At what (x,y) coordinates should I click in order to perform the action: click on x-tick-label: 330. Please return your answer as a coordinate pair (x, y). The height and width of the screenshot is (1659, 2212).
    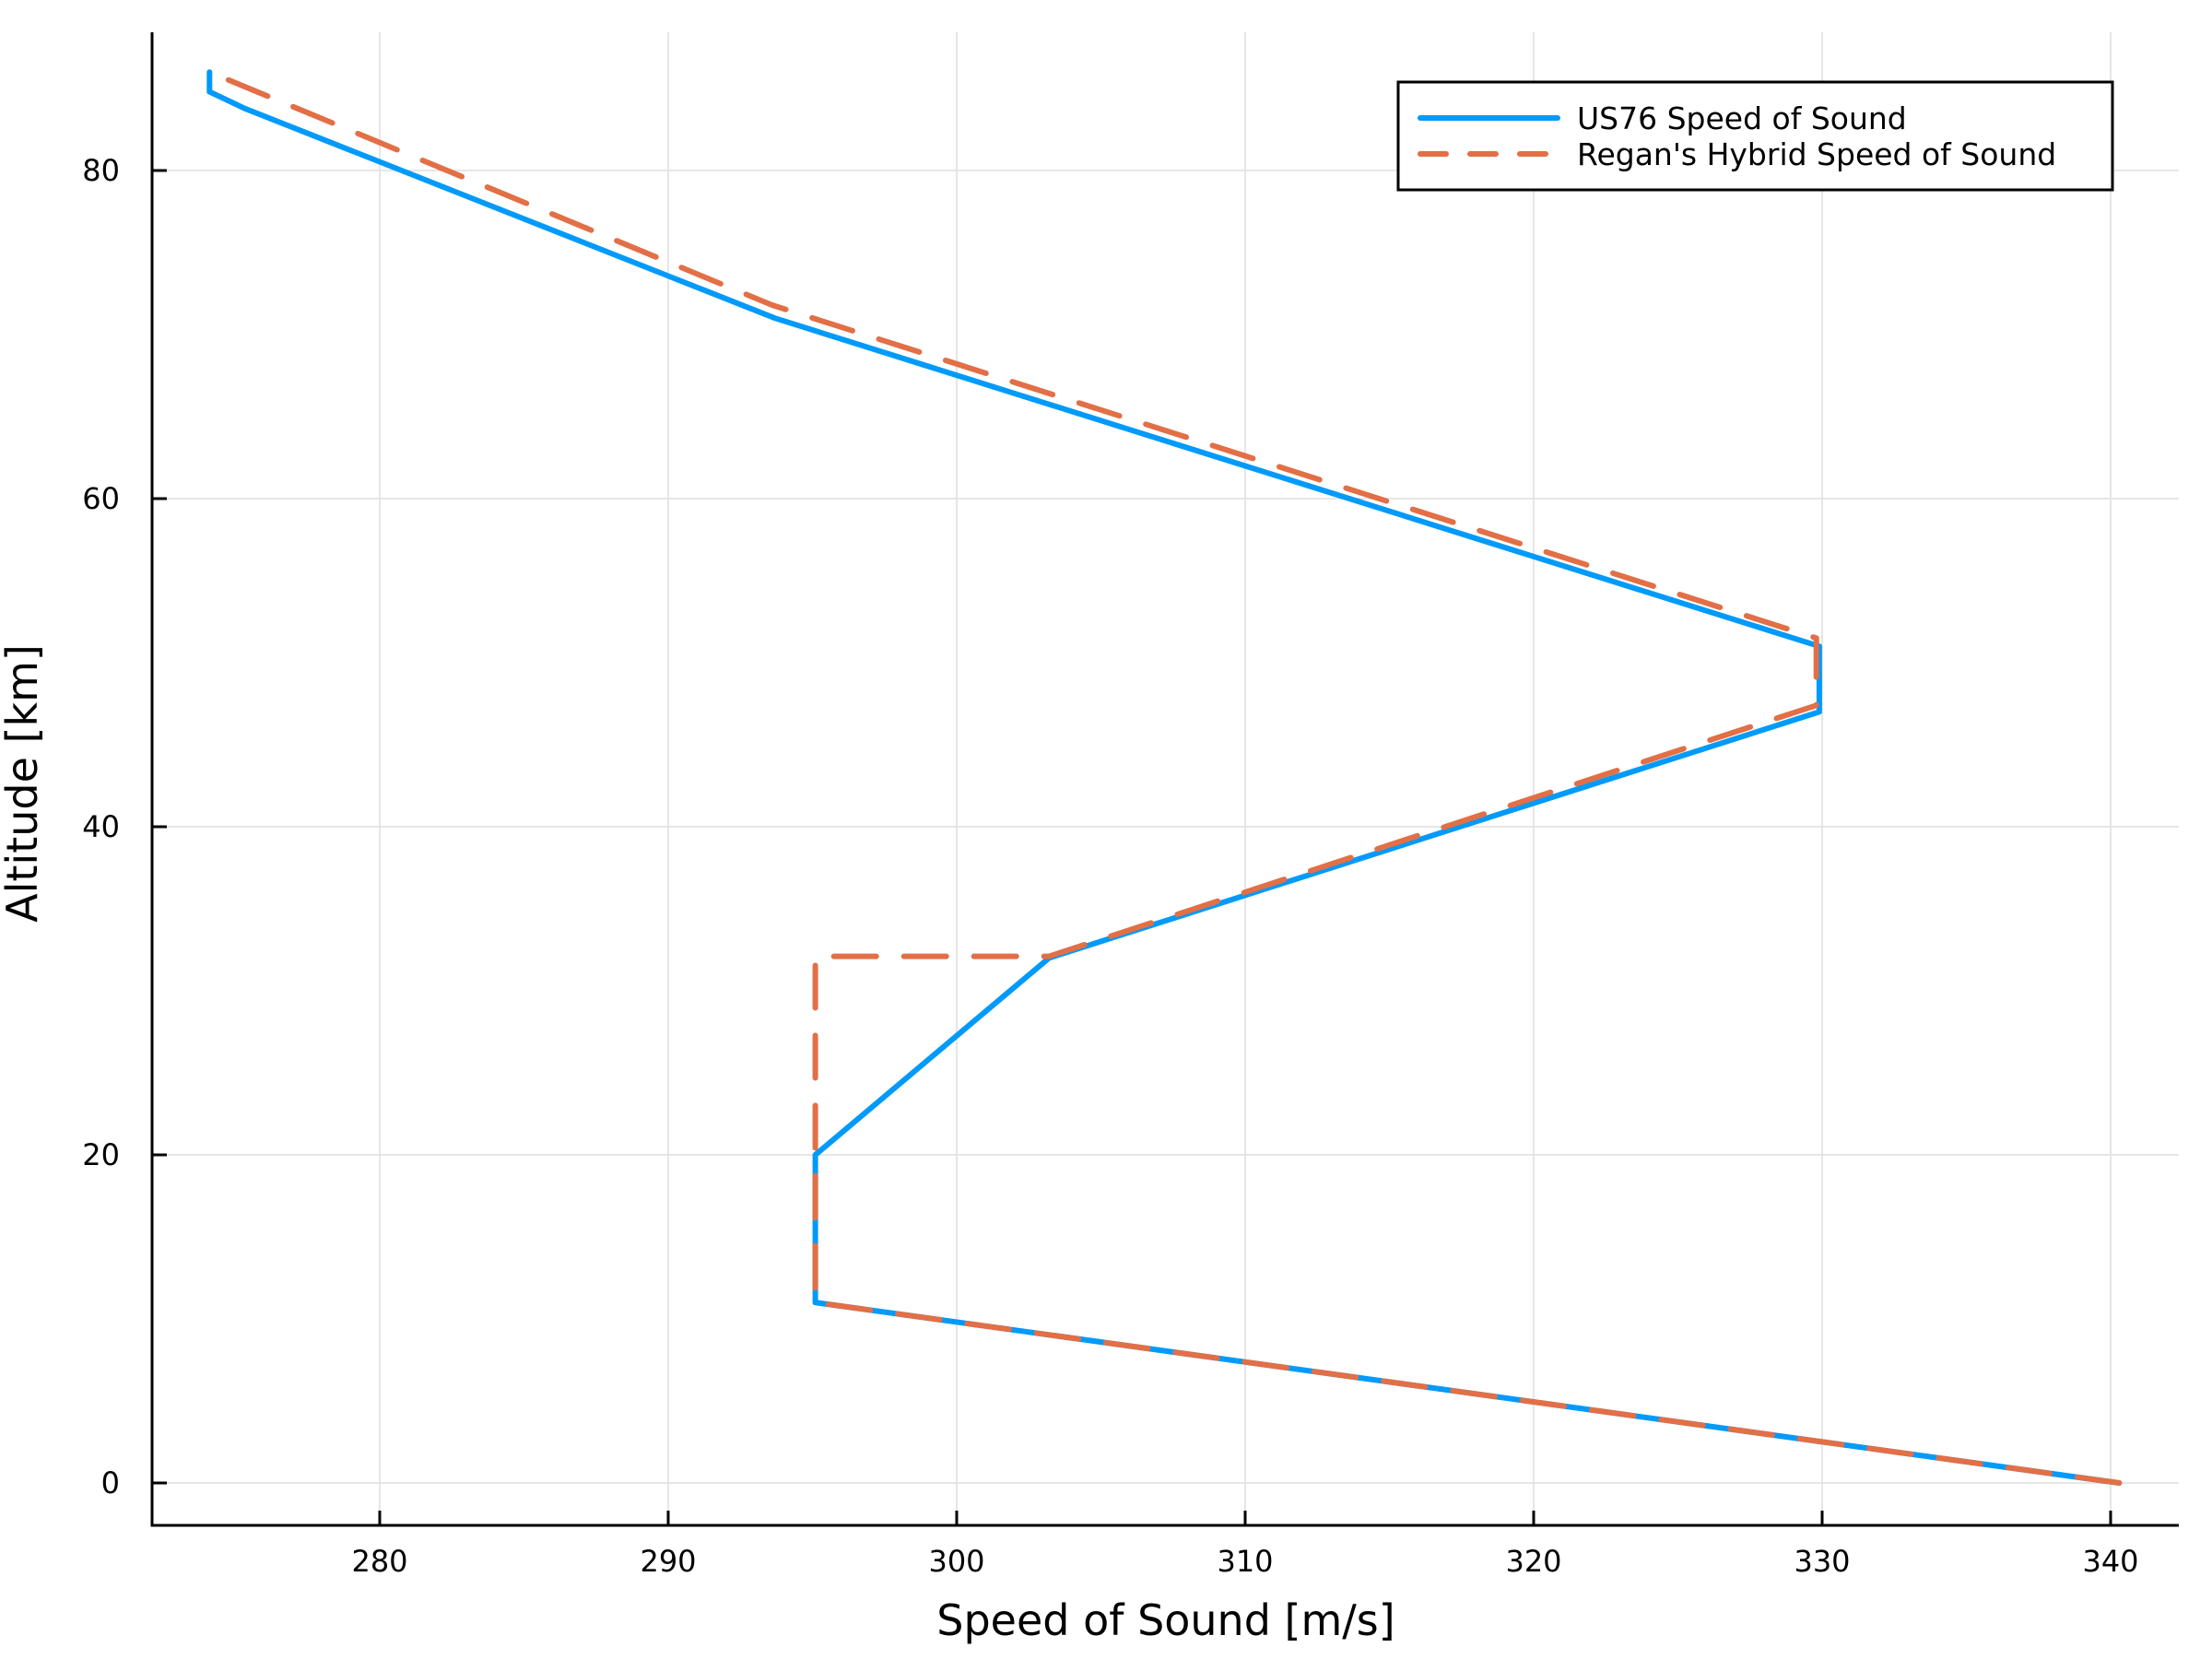
    Looking at the image, I should click on (1822, 1561).